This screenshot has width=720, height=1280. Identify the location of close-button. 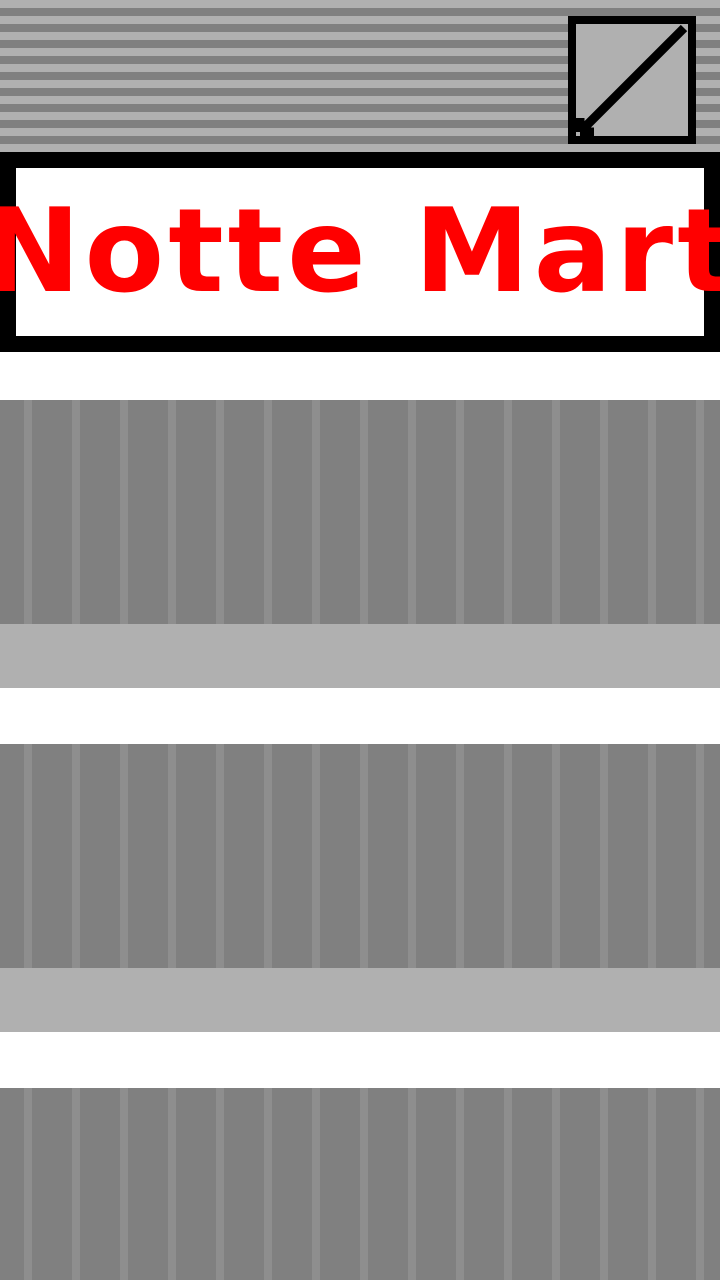
(632, 80).